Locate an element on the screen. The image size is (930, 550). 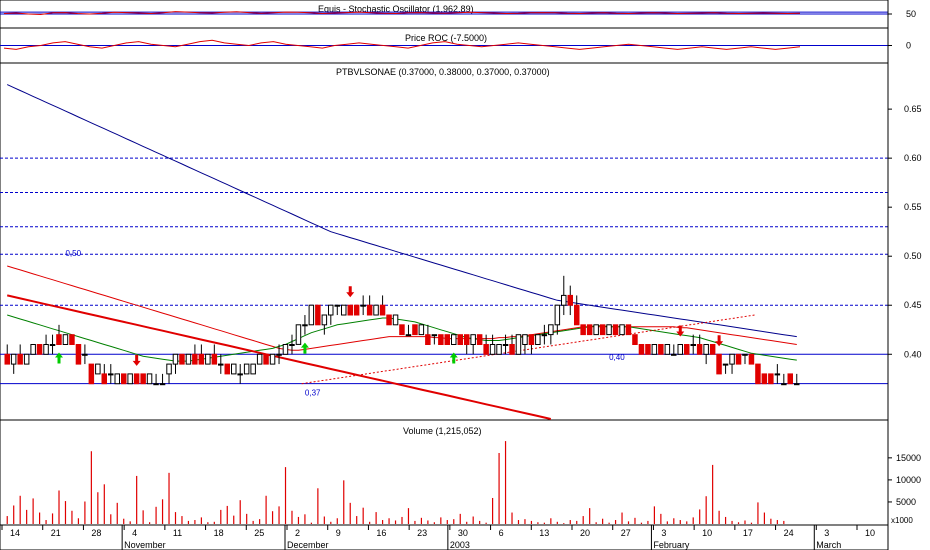
price-annotation: 0,40 is located at coordinates (617, 357).